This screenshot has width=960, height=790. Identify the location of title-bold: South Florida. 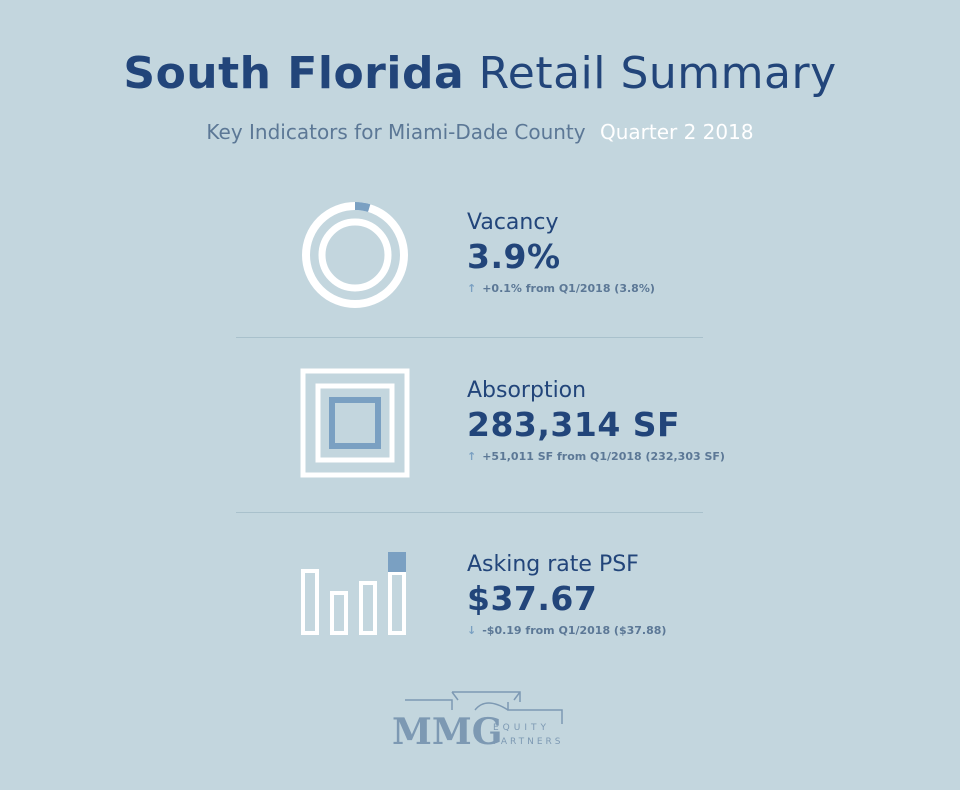
(294, 73).